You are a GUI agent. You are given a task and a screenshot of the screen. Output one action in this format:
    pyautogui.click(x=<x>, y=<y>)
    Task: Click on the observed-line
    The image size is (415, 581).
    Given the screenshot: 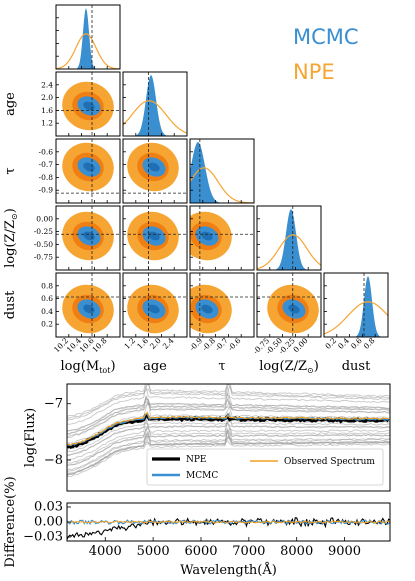 What is the action you would take?
    pyautogui.click(x=228, y=428)
    